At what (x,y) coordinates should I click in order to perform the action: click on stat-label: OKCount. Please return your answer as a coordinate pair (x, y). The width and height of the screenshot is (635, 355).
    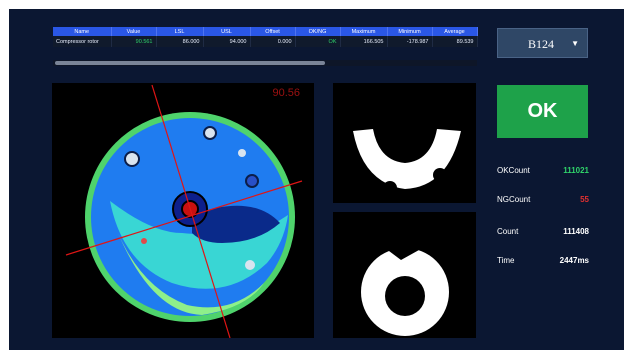
    Looking at the image, I should click on (513, 170).